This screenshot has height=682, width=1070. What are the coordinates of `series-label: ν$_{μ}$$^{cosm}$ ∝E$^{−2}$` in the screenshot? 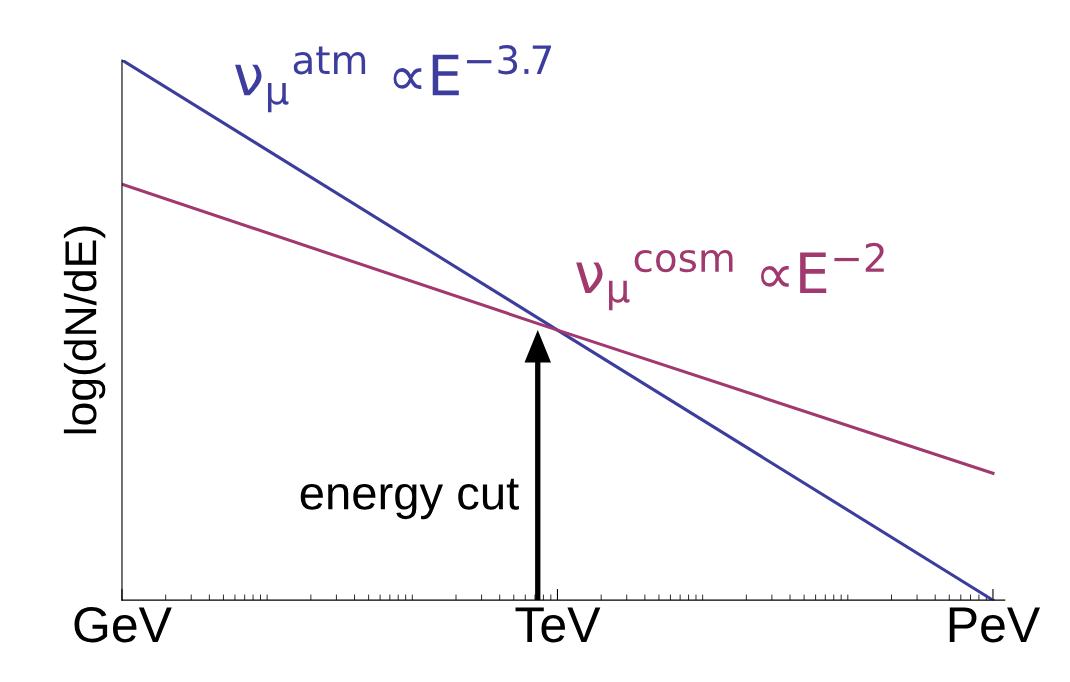 It's located at (730, 276).